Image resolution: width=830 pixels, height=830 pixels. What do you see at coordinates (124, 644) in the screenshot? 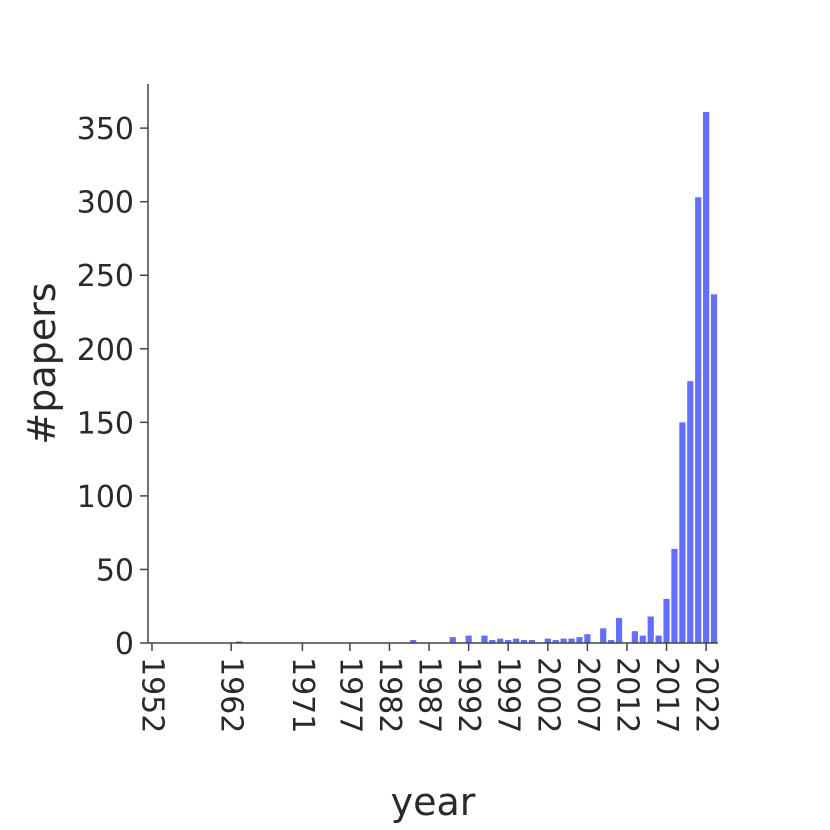
I see `y-tick-label: 0` at bounding box center [124, 644].